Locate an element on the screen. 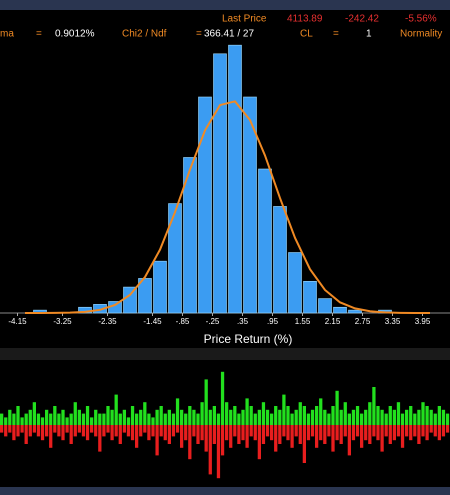 This screenshot has width=450, height=495. top-frame is located at coordinates (225, 5).